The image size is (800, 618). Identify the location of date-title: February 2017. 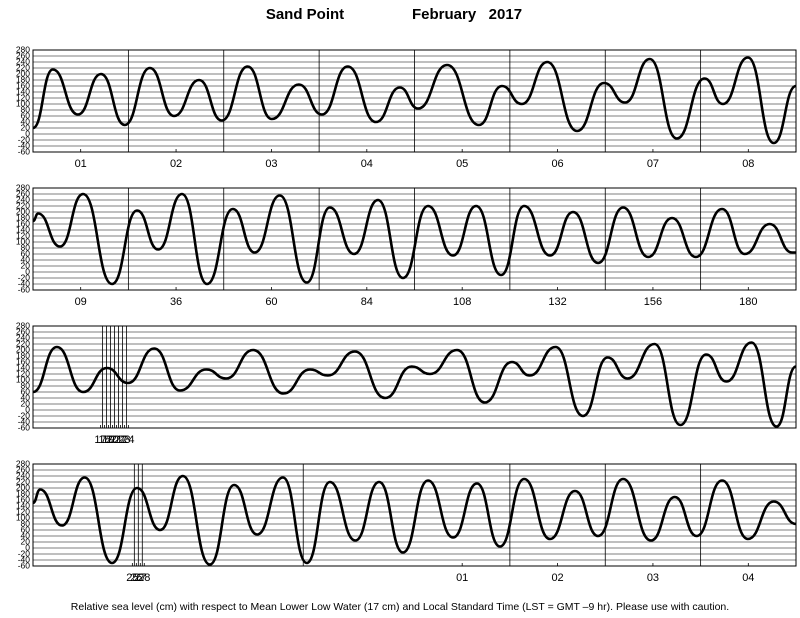
(467, 14).